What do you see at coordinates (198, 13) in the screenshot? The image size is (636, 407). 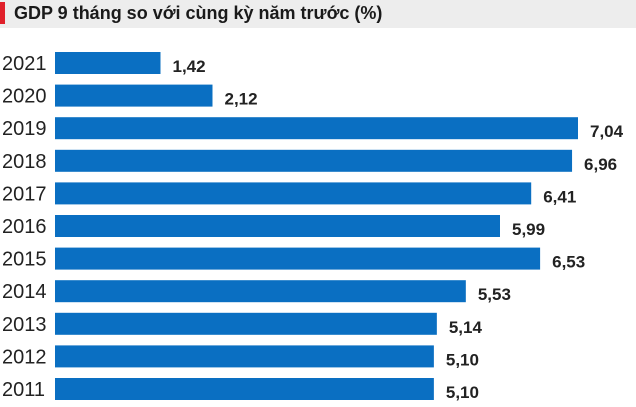 I see `chart-title: GDP 9 tháng so với cùng kỳ năm trước (%)` at bounding box center [198, 13].